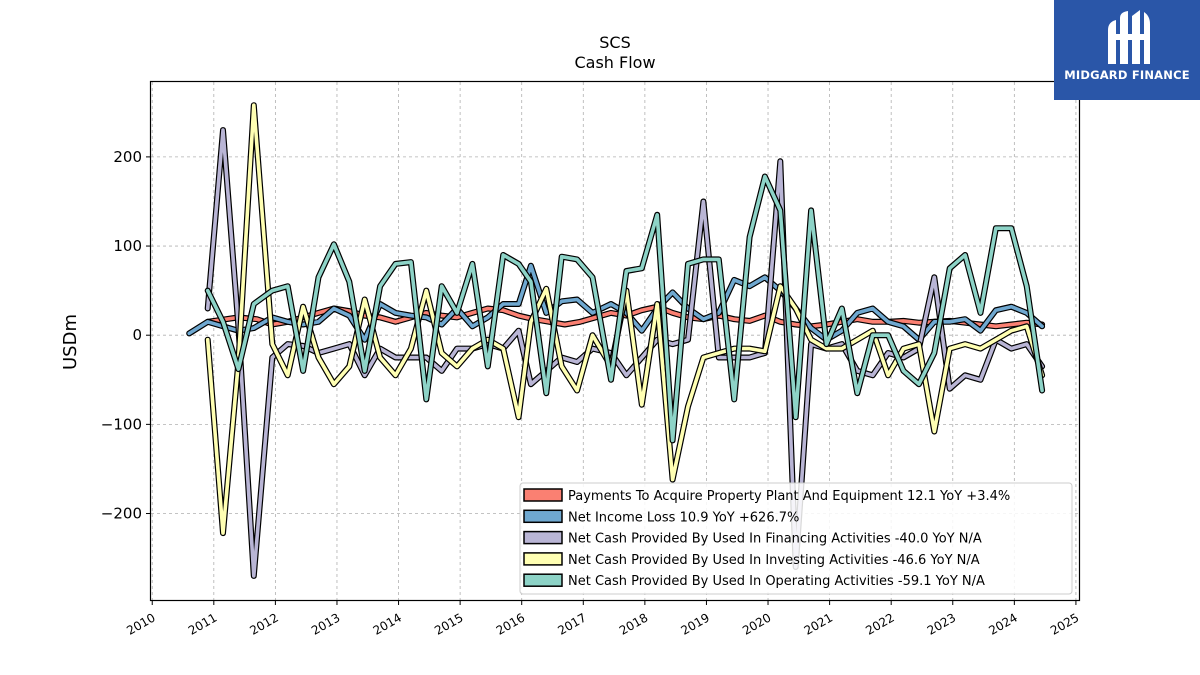 The image size is (1200, 675). I want to click on brand-logo-icon, so click(1129, 37).